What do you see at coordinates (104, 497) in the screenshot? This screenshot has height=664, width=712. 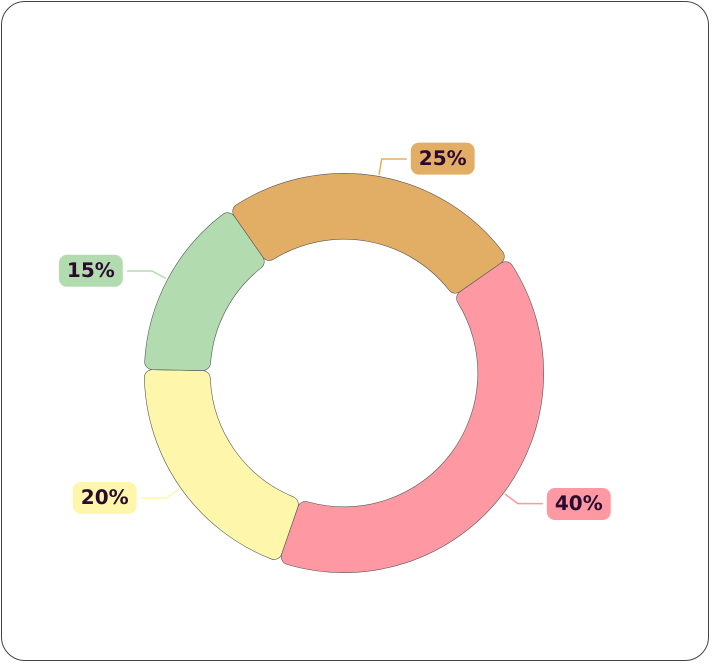 I see `data-label: 20%` at bounding box center [104, 497].